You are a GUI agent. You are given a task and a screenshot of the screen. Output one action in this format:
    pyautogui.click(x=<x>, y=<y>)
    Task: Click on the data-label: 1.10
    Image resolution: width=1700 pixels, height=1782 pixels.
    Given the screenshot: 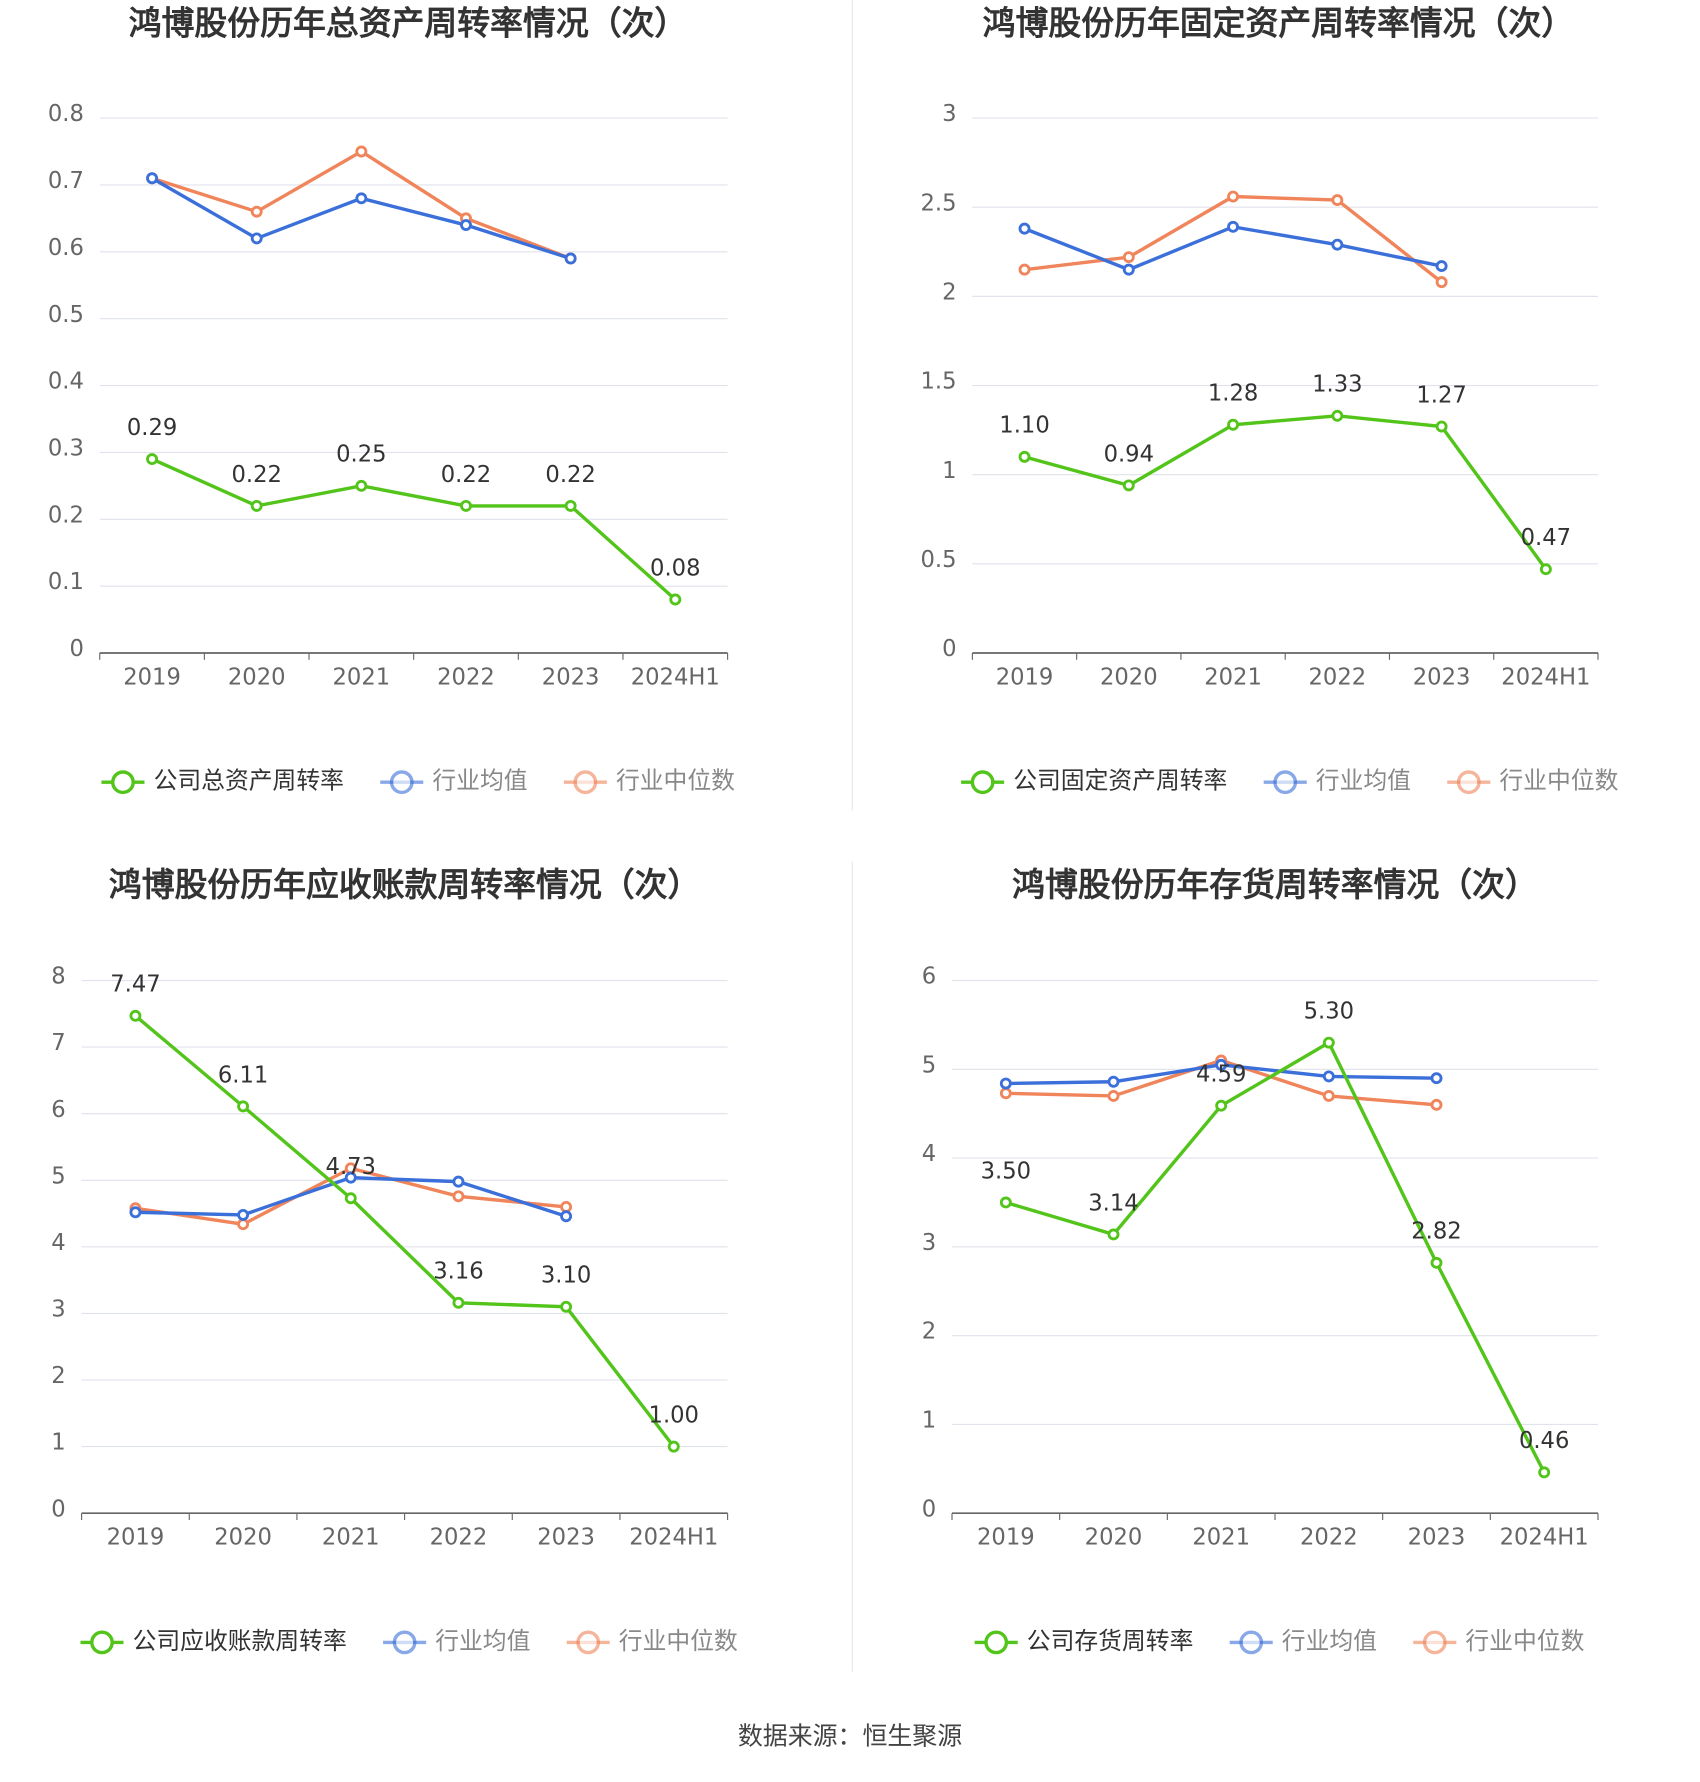 What is the action you would take?
    pyautogui.click(x=1024, y=426)
    